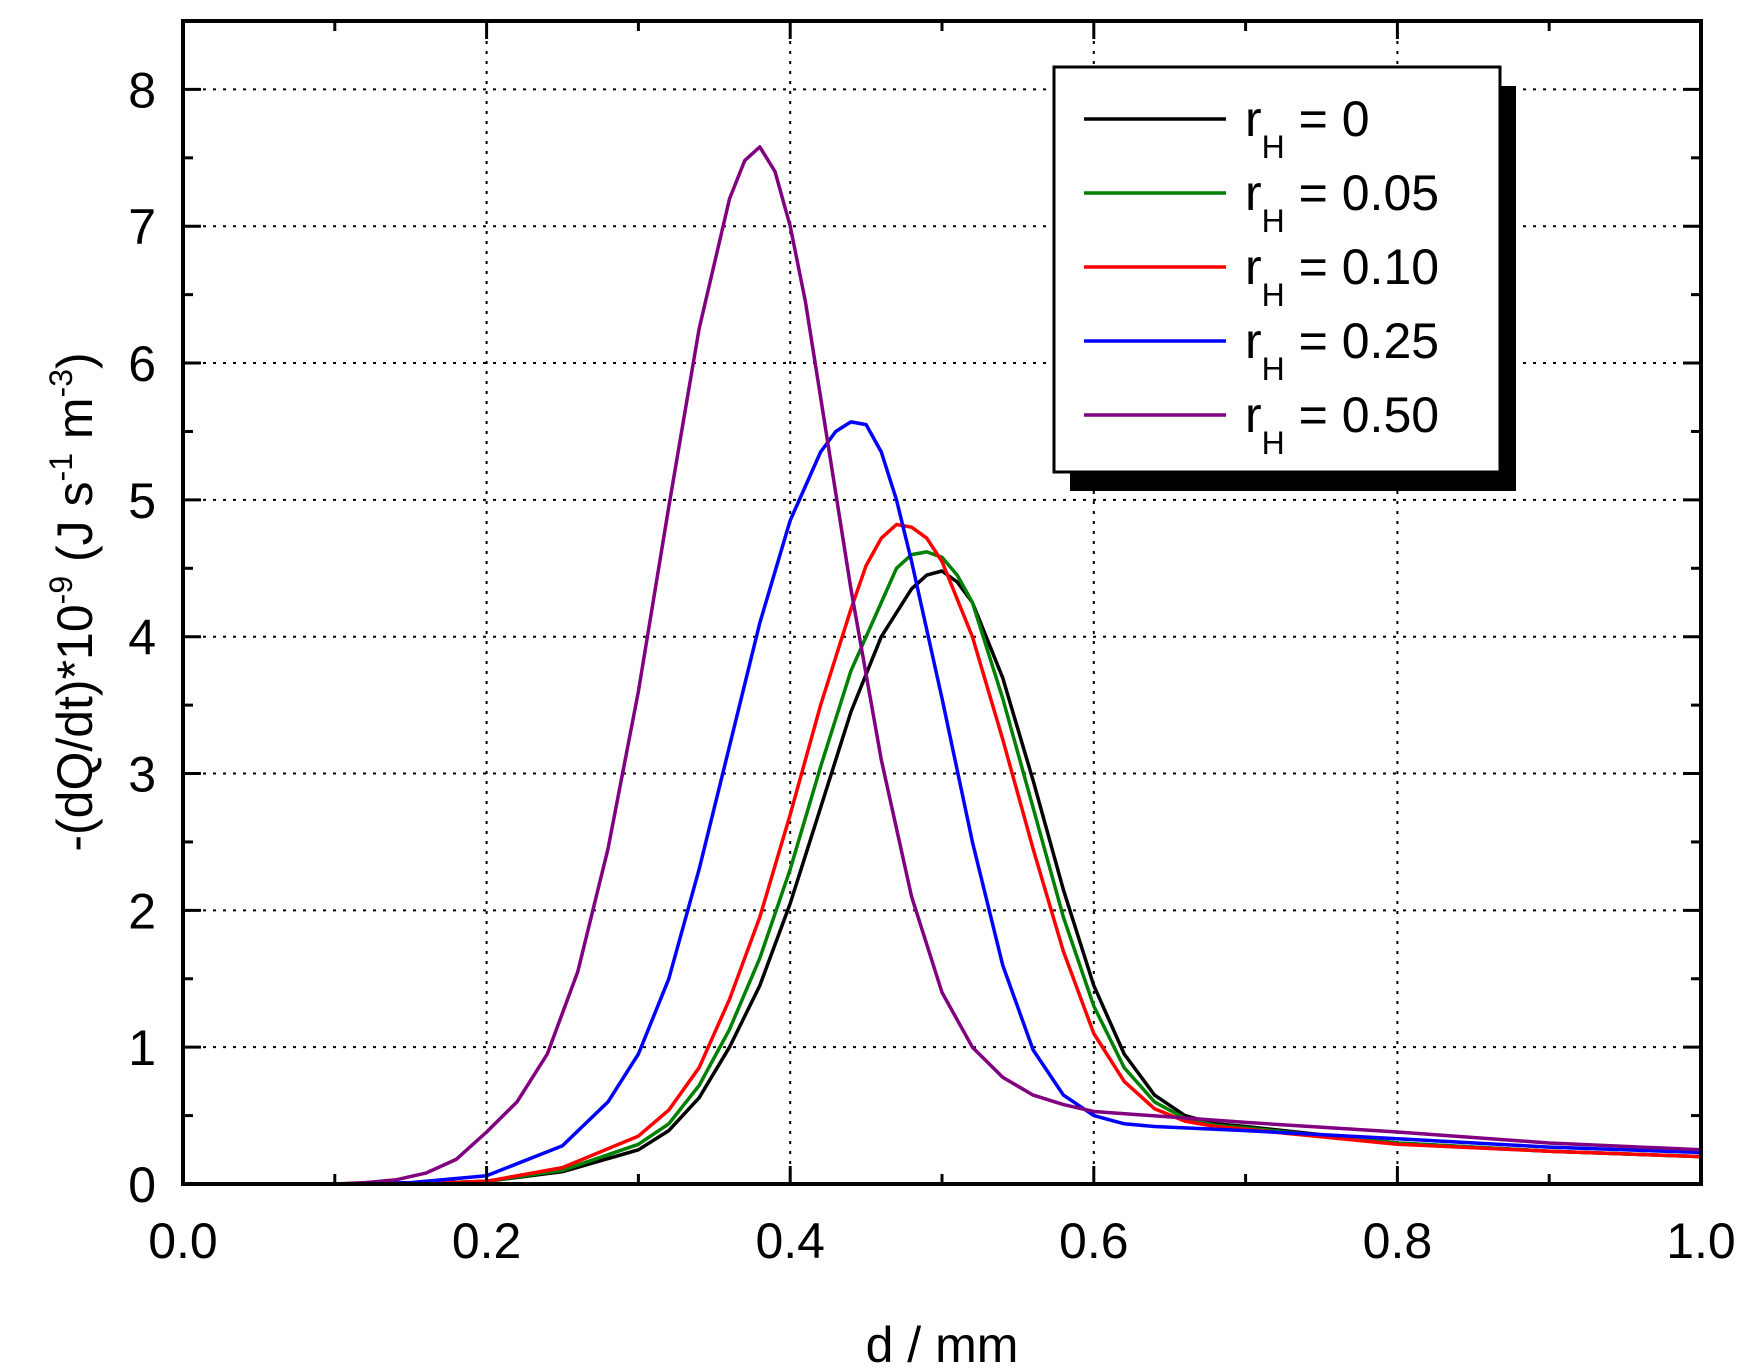 This screenshot has width=1745, height=1368. Describe the element at coordinates (1342, 202) in the screenshot. I see `legend-label-1: rH = 0.05` at that location.